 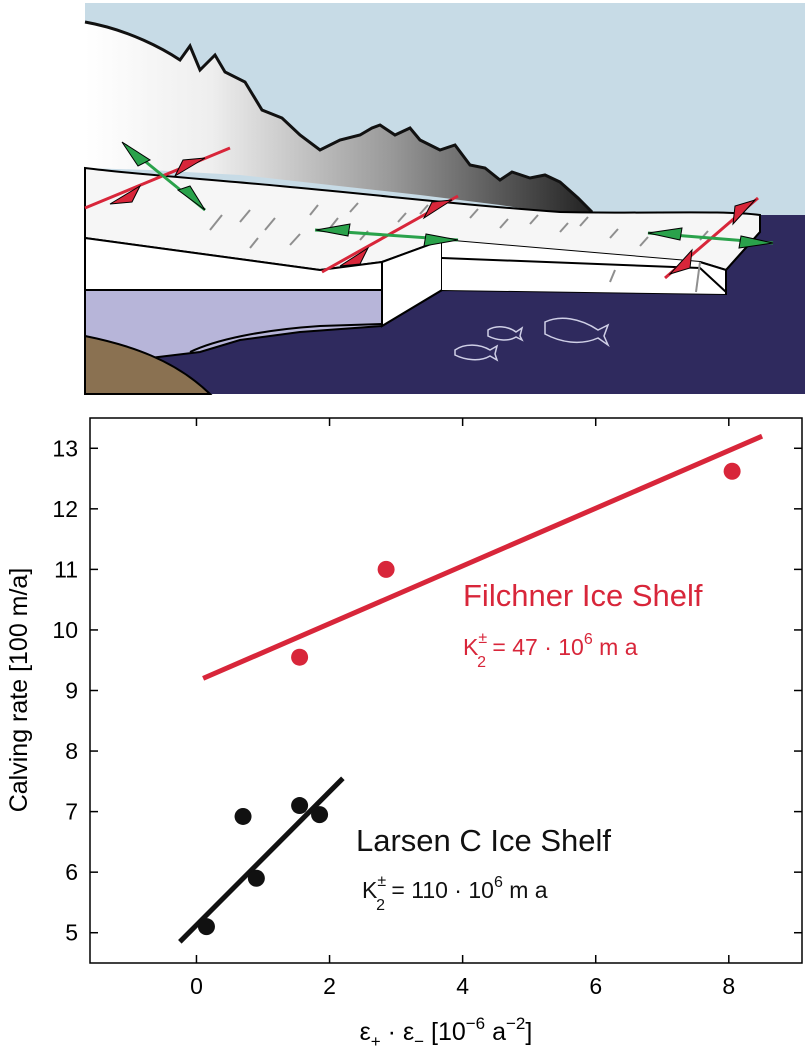 What do you see at coordinates (19, 690) in the screenshot?
I see `y-axis-label: Calving rate [100 m/a]` at bounding box center [19, 690].